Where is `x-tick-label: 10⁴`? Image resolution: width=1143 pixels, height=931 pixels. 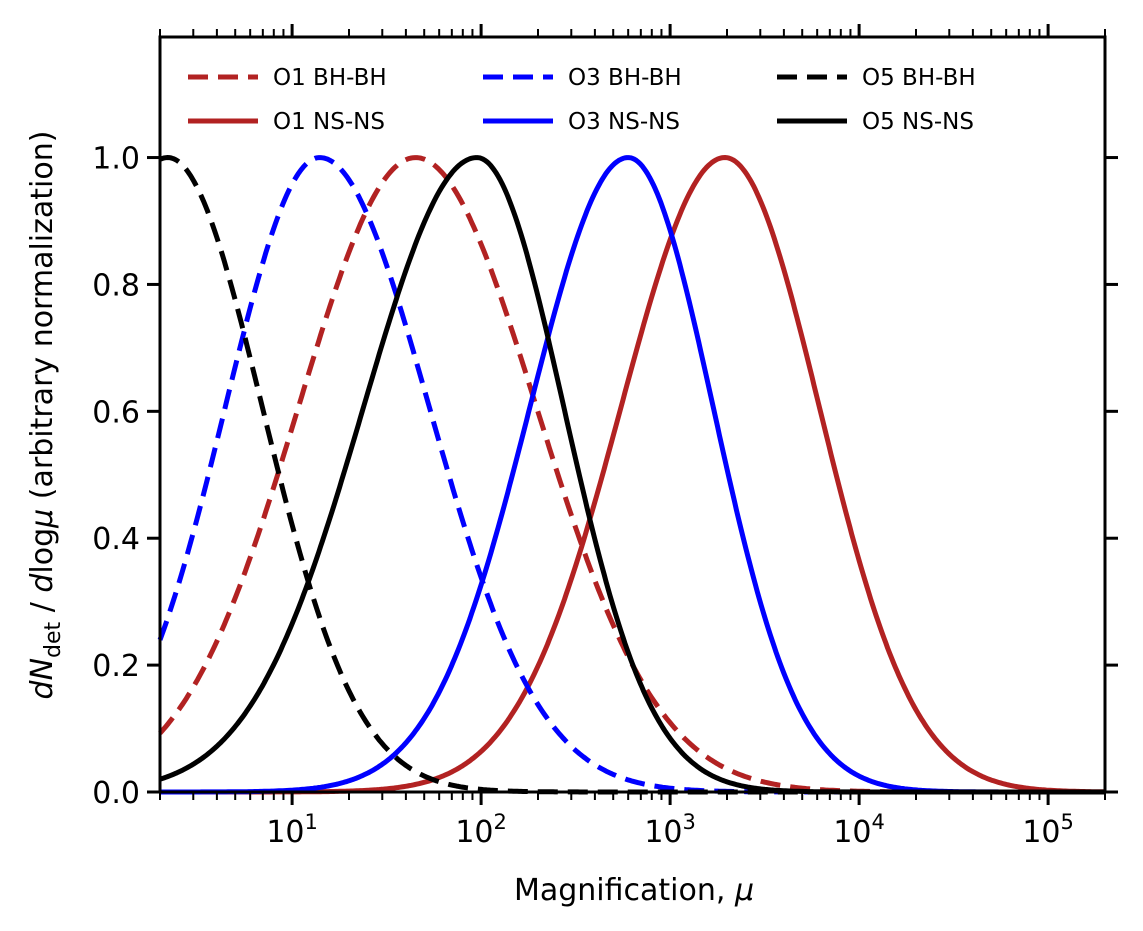
x-tick-label: 10⁴ is located at coordinates (859, 830).